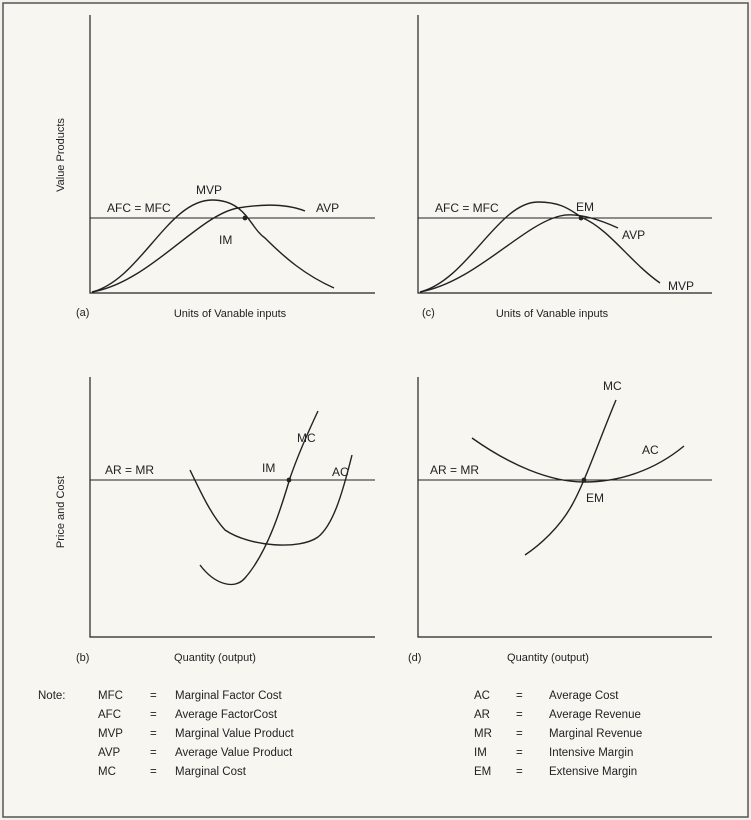 Image resolution: width=751 pixels, height=820 pixels. Describe the element at coordinates (232, 154) in the screenshot. I see `panel-a-axes` at that location.